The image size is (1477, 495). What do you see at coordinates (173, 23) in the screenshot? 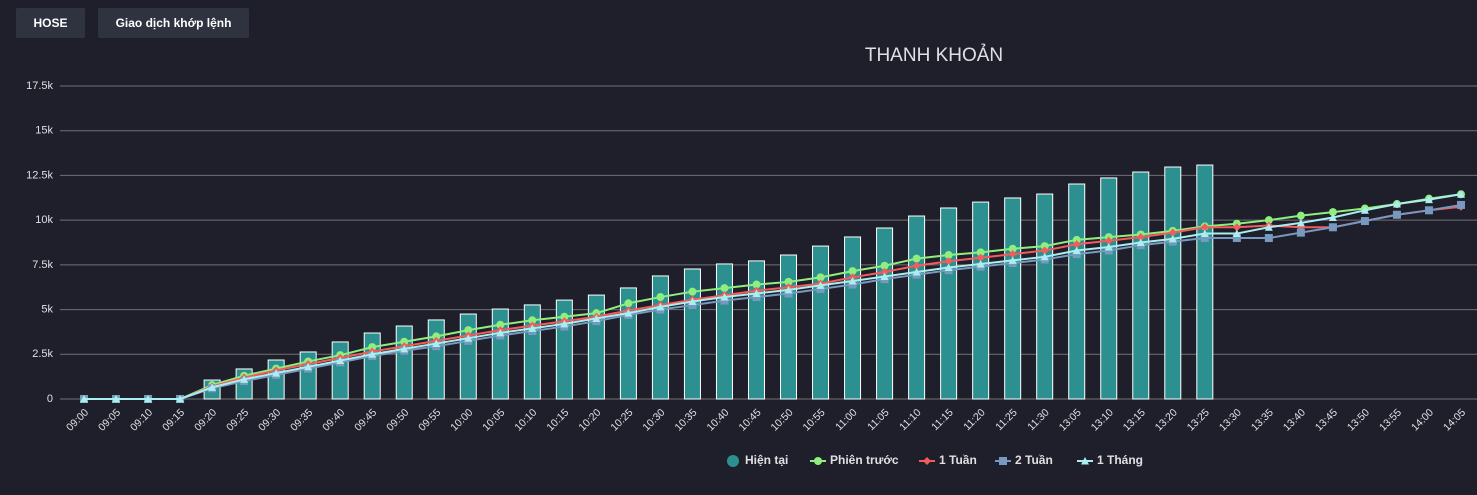
I see `button: Giao dịch khớp lệnh` at bounding box center [173, 23].